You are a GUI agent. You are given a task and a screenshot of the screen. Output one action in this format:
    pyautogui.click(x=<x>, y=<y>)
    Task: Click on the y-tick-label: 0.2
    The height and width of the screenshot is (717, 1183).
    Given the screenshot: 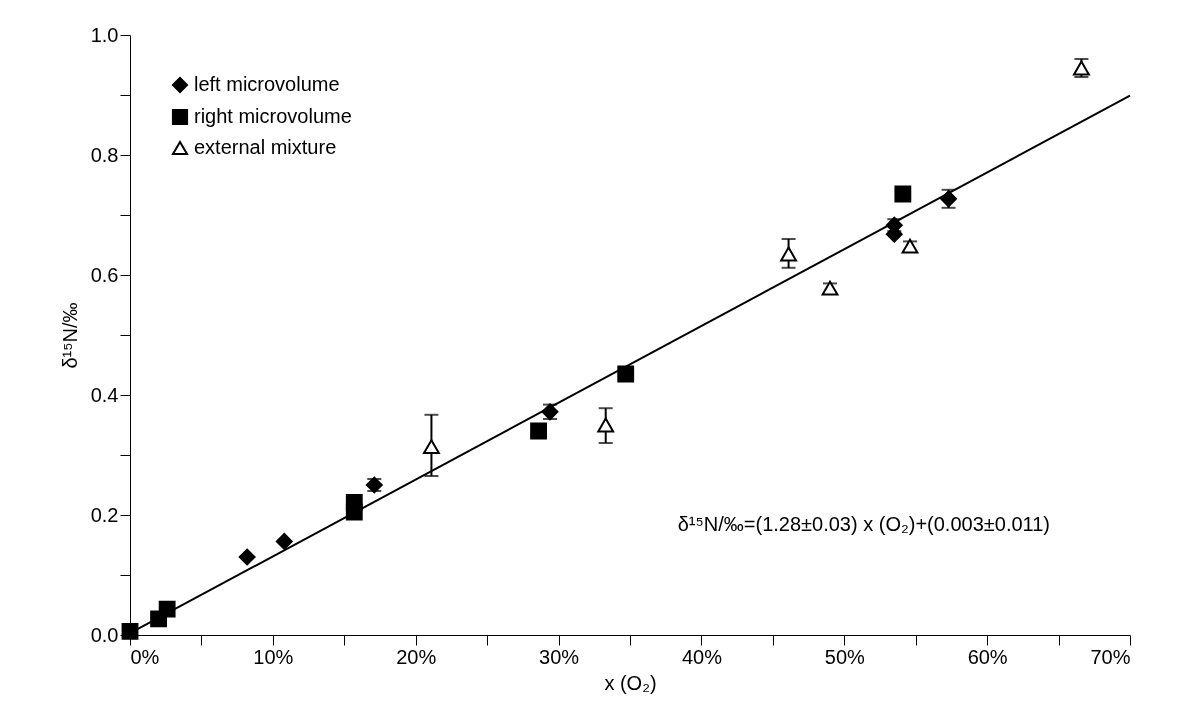 What is the action you would take?
    pyautogui.click(x=104, y=514)
    